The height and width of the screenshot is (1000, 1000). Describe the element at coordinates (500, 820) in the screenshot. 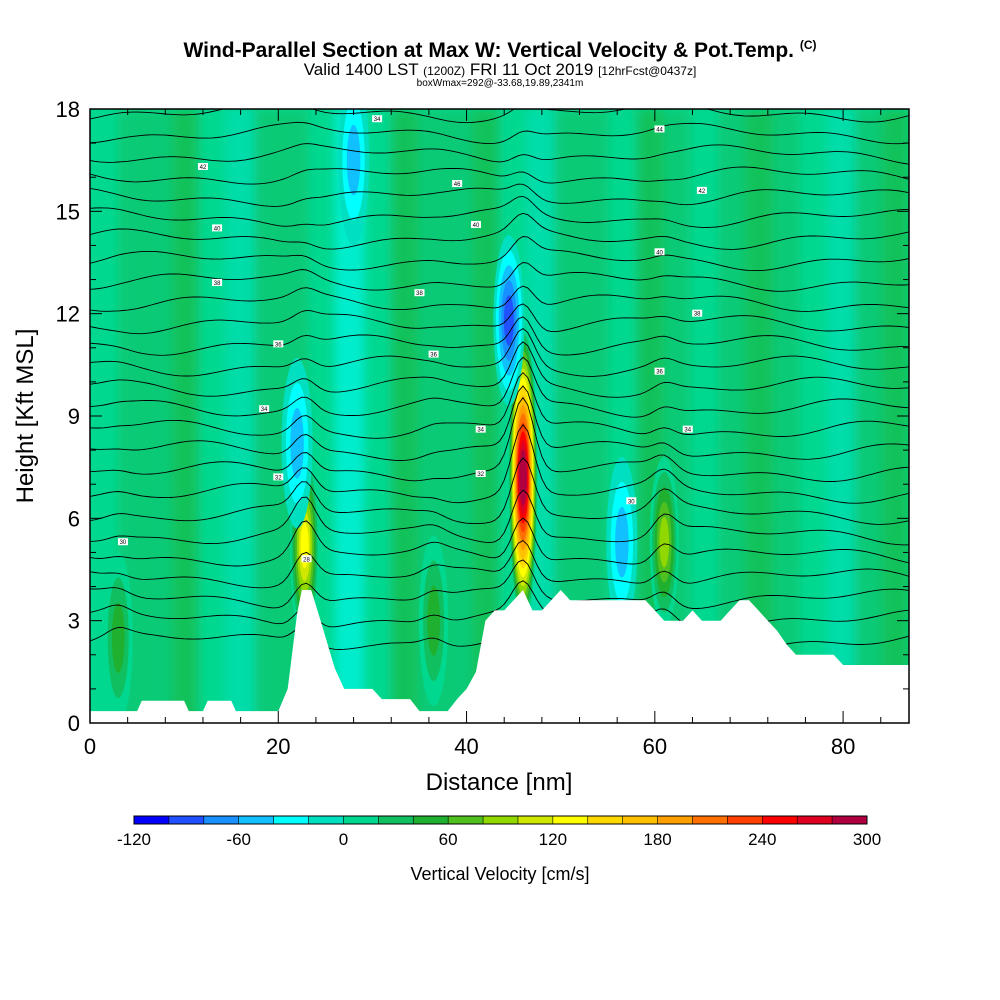

I see `colorbar-frame` at that location.